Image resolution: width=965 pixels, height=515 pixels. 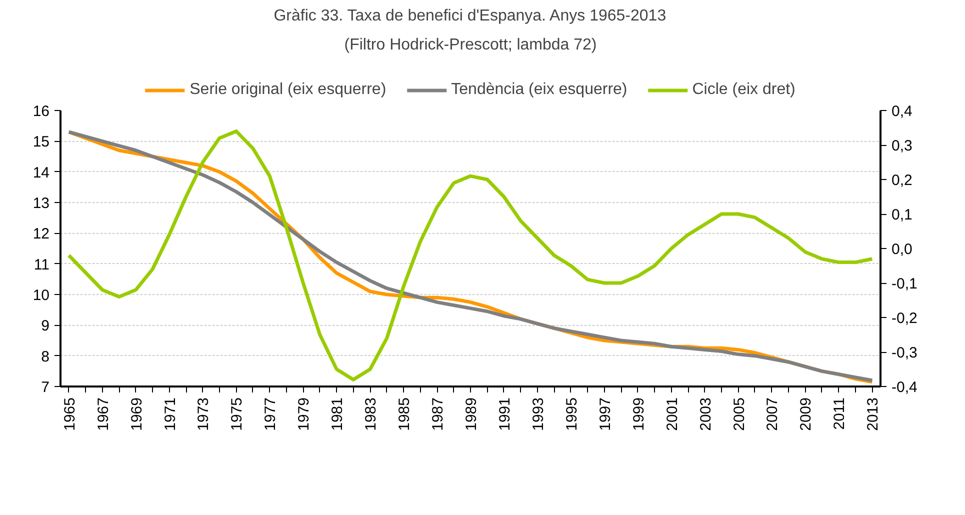 What do you see at coordinates (170, 414) in the screenshot?
I see `x-tick-label: 1971` at bounding box center [170, 414].